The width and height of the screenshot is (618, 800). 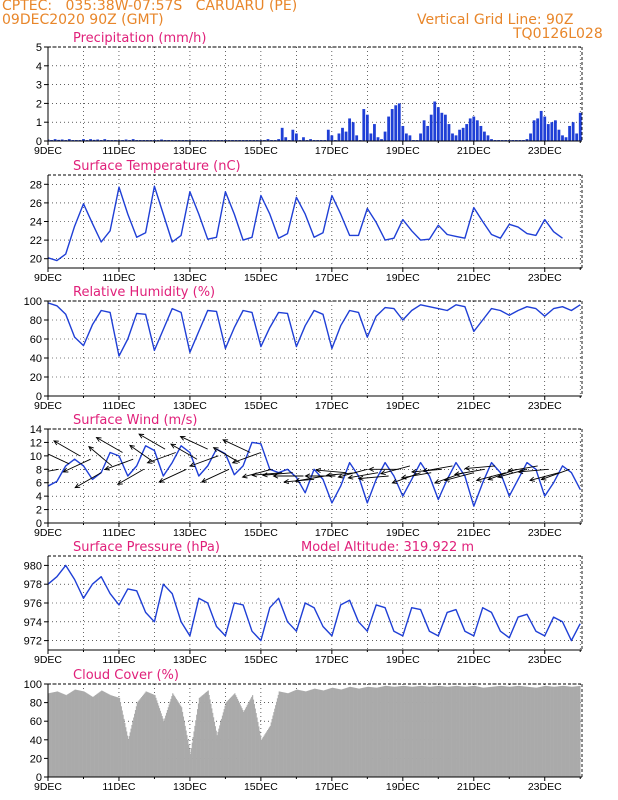 What do you see at coordinates (139, 38) in the screenshot?
I see `precip-title: Precipitation (mm/h)` at bounding box center [139, 38].